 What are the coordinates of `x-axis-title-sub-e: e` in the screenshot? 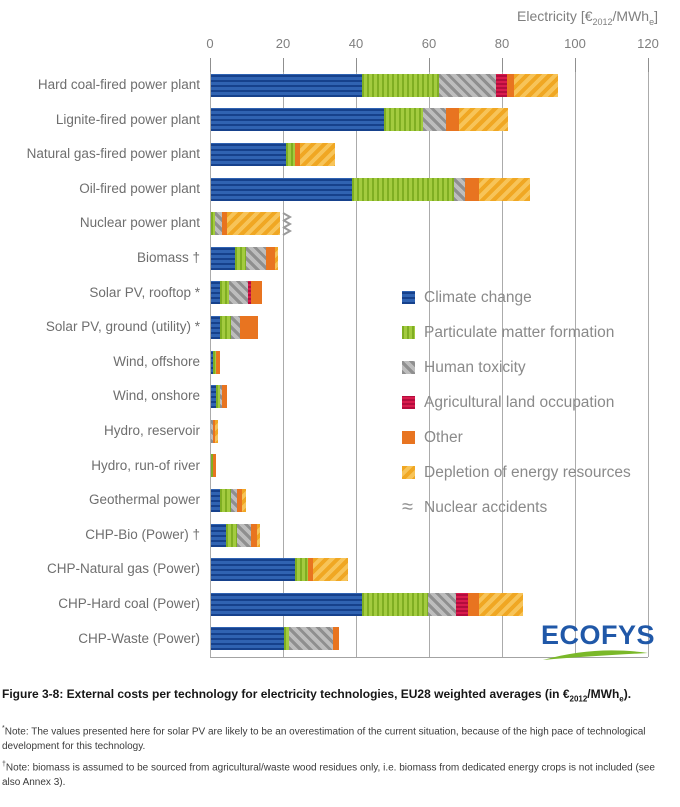 It's located at (652, 21).